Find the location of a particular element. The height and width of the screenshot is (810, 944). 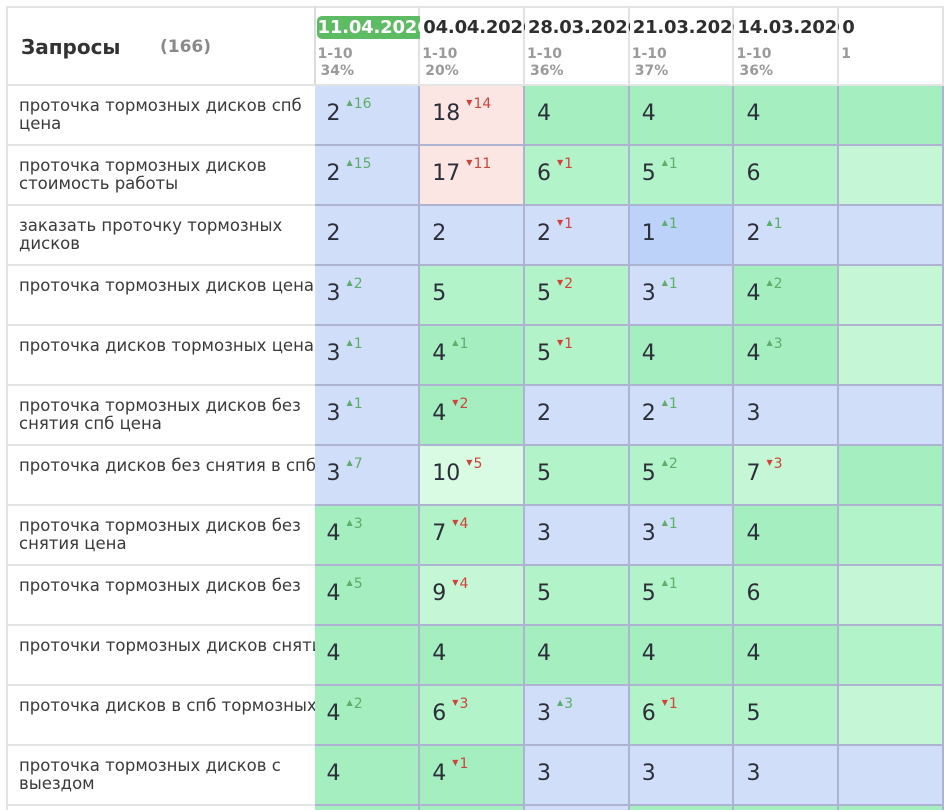

position-cell: 17 ▼11 is located at coordinates (472, 175).